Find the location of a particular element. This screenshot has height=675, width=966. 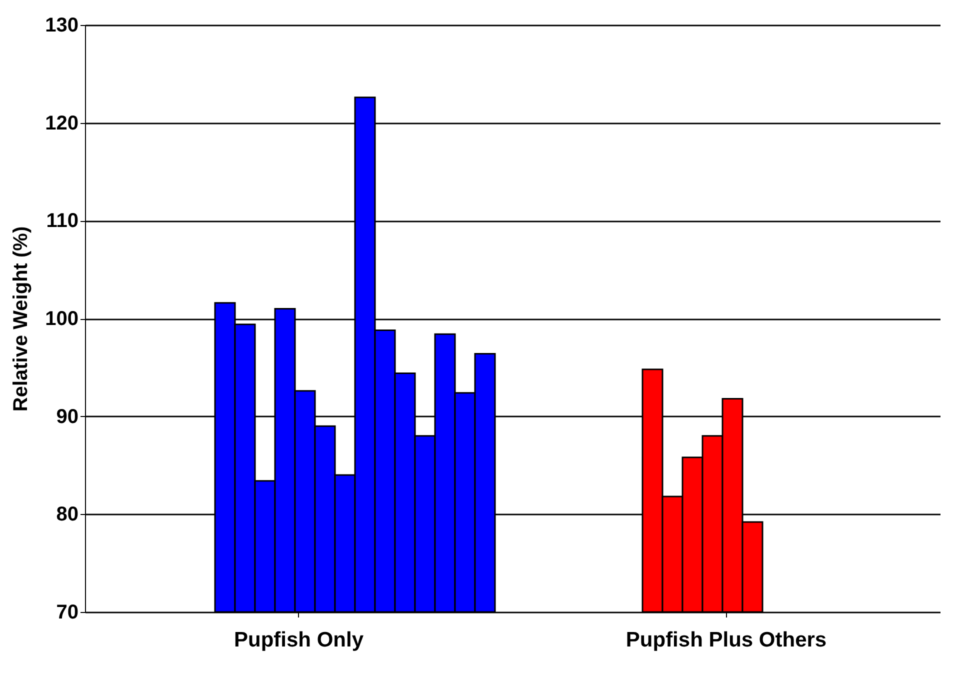

y-axis-title: Relative Weight (%) is located at coordinates (21, 319).